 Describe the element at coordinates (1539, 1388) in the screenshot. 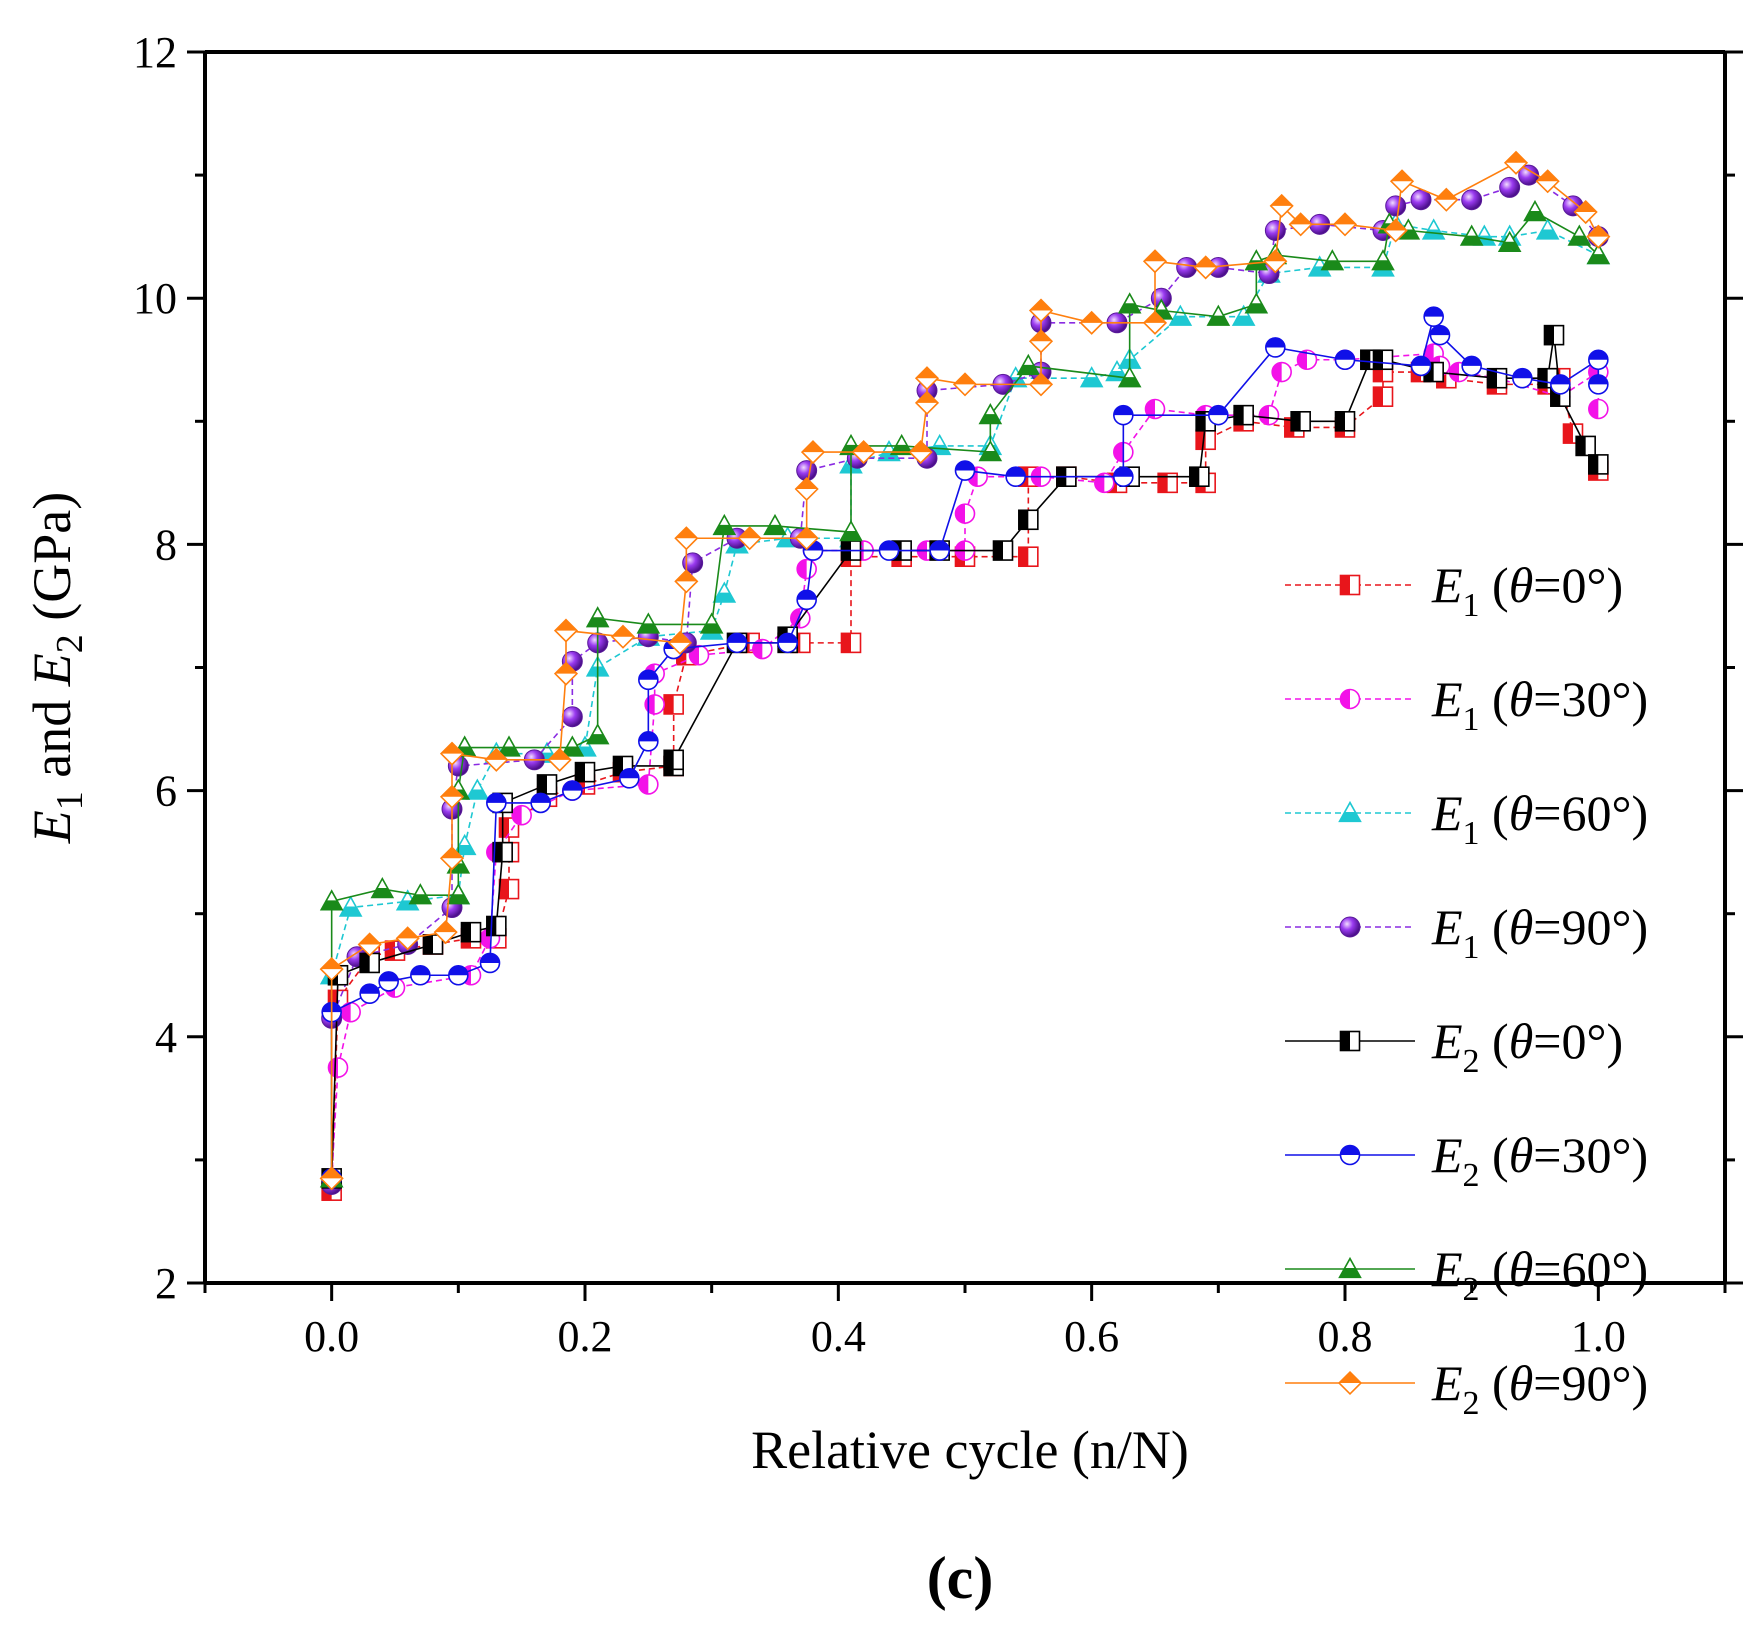

I see `legend-label: E2 (θ=90°)` at that location.